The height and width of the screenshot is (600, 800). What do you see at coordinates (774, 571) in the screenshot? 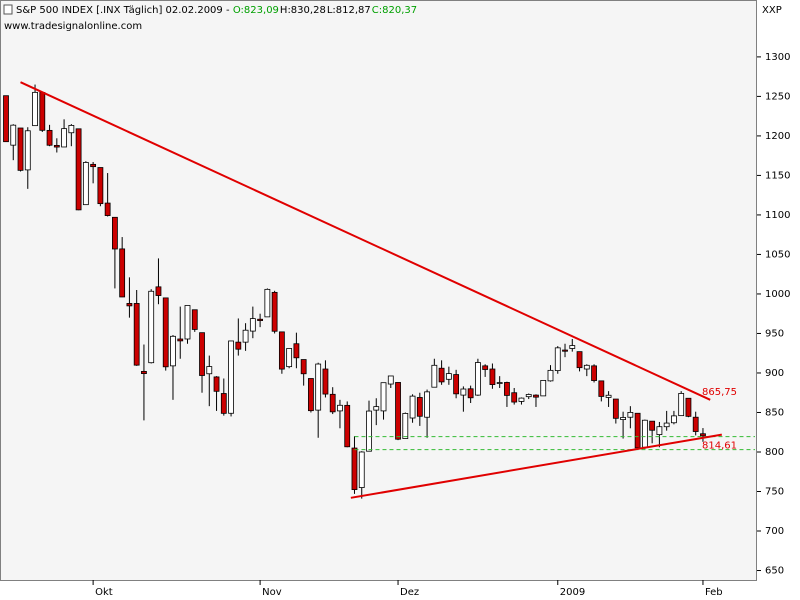
I see `y-tick-label: 650` at bounding box center [774, 571].